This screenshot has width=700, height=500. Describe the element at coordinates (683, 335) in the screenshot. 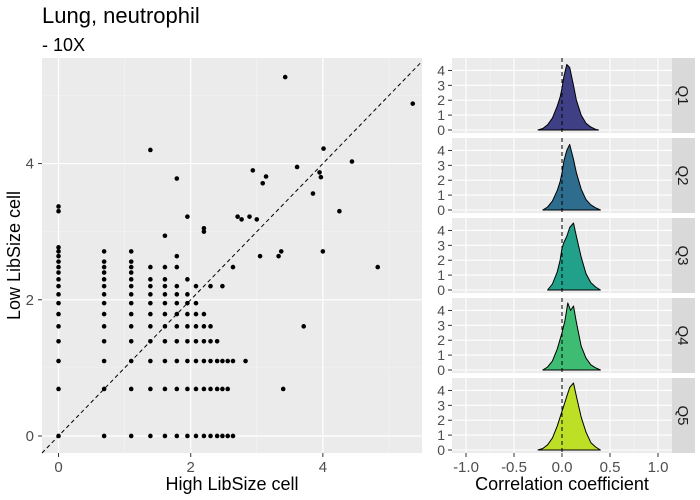

I see `facet-strip` at that location.